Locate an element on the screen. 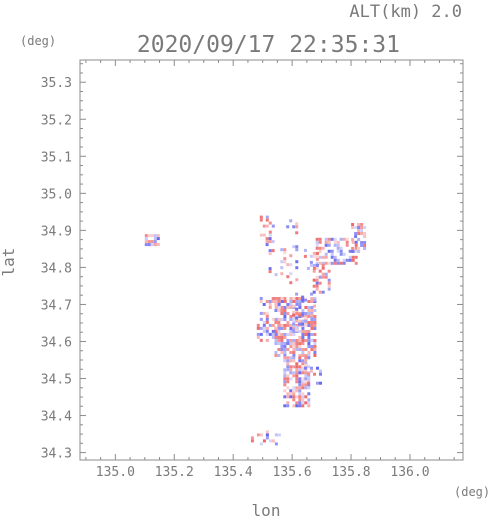  y-tick-label: 34.4 is located at coordinates (56, 417).